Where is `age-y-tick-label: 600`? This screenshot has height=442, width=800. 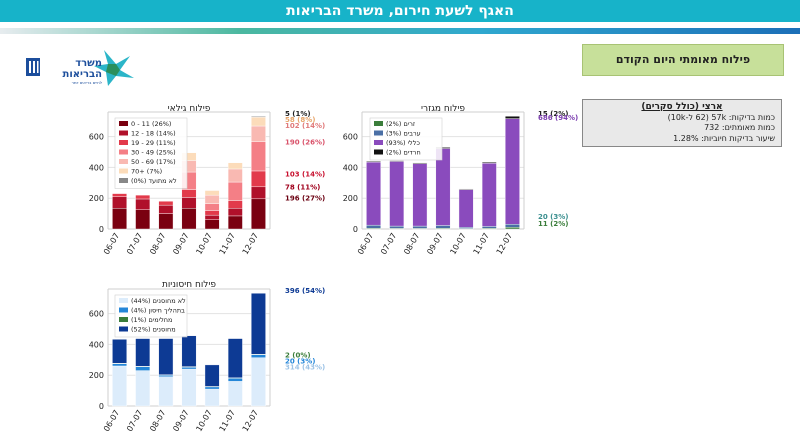
age-y-tick-label: 600 is located at coordinates (96, 137).